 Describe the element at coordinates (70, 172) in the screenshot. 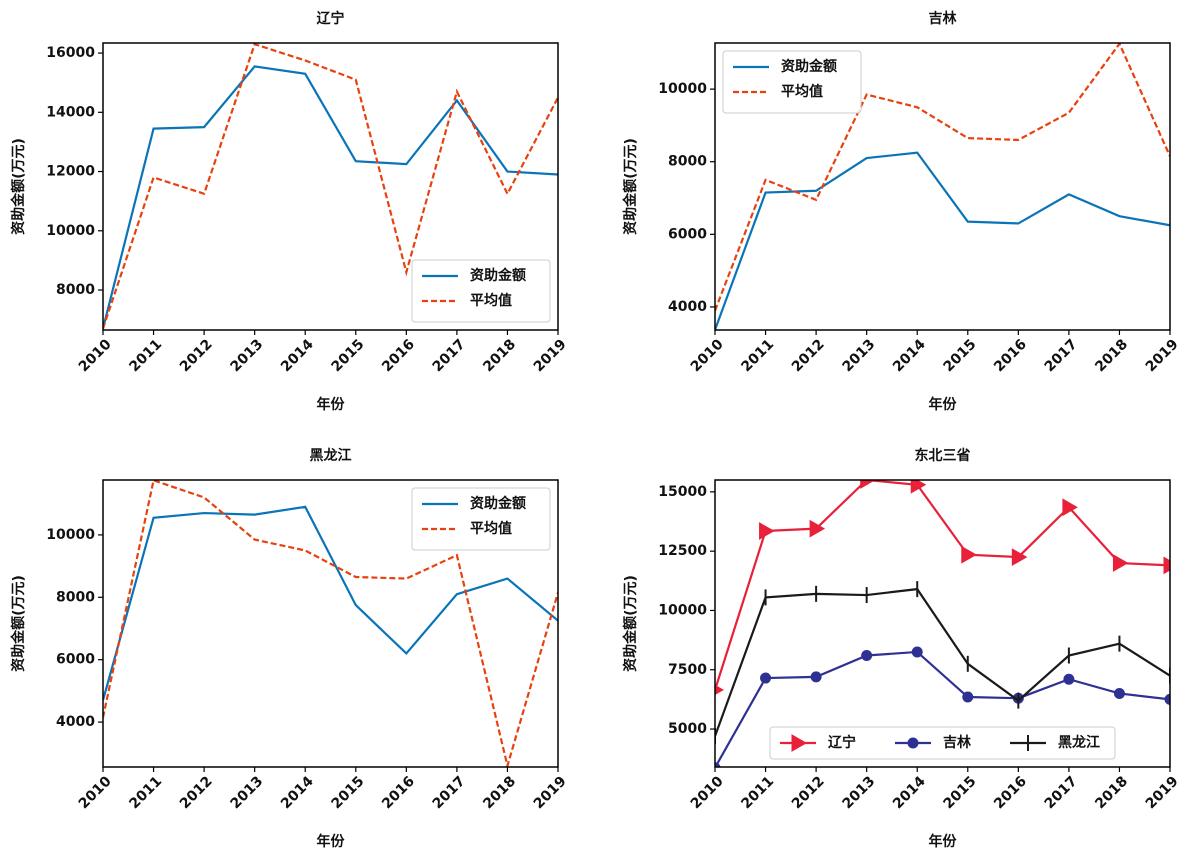

I see `y-tick-label: 12000` at that location.